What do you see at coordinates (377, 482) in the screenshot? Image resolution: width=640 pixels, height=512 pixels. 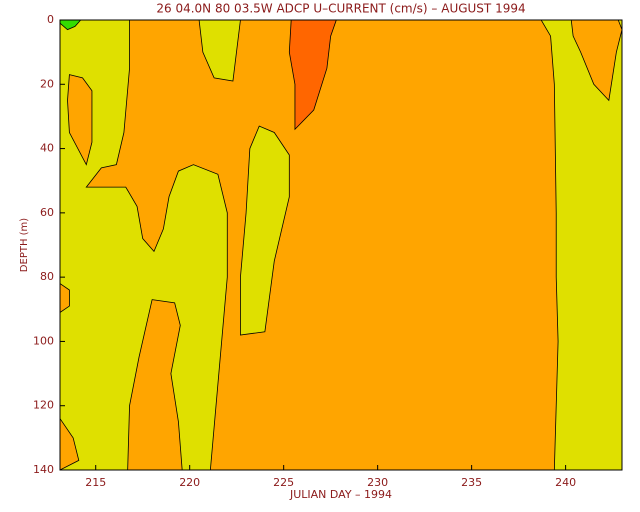 I see `x-tick-label: 230` at bounding box center [377, 482].